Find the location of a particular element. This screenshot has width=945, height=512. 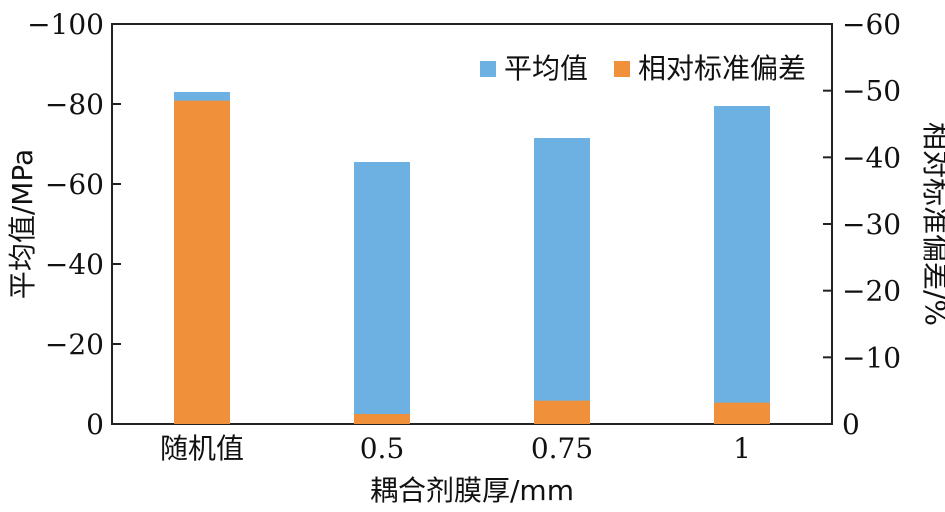

left-tick-label: −60 is located at coordinates (74, 184).